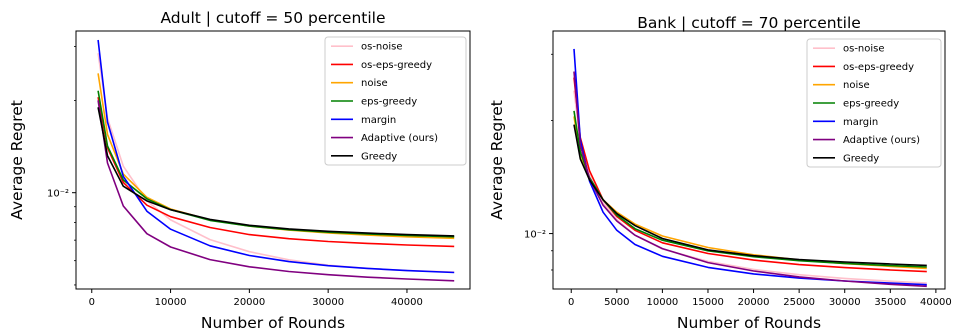  What do you see at coordinates (708, 302) in the screenshot?
I see `x-tick-label: 15000` at bounding box center [708, 302].